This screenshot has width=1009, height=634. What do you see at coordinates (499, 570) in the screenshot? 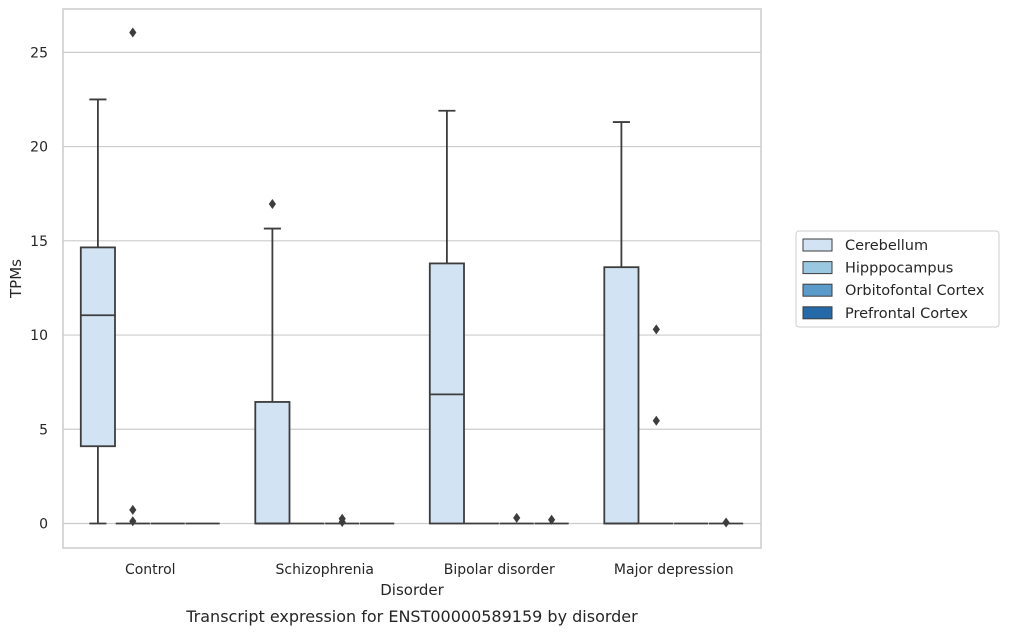
I see `x-tick-label: Bipolar disorder` at bounding box center [499, 570].